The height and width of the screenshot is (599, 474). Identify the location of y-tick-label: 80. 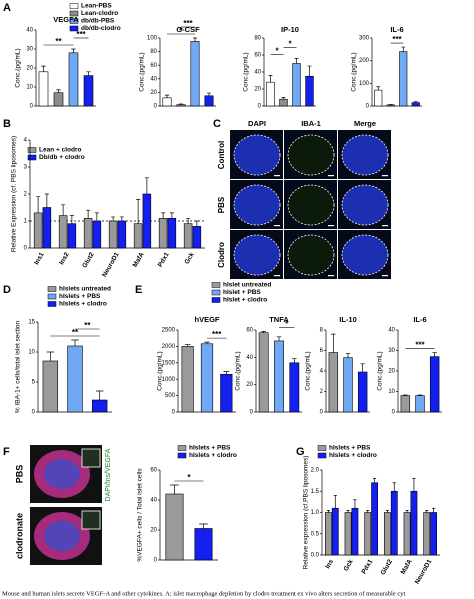
(153, 52).